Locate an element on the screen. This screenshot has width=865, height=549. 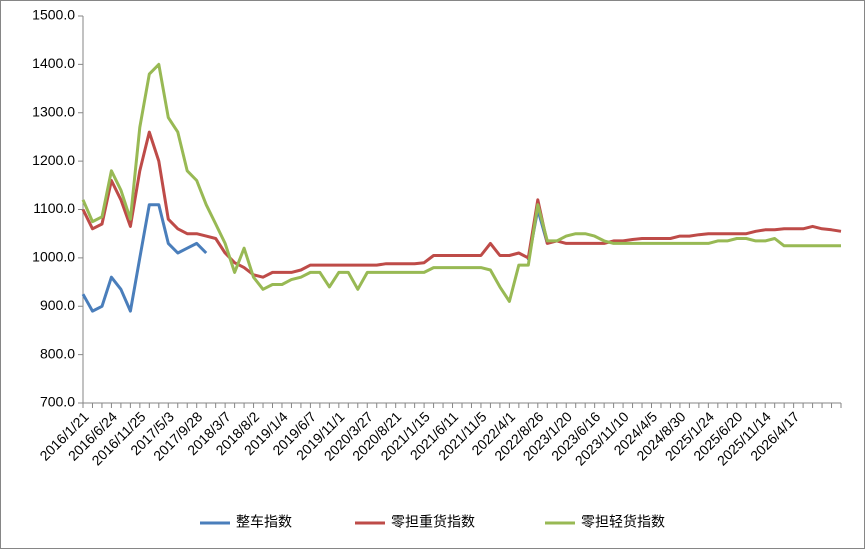
y-tick-label: 1500.0 is located at coordinates (53, 15).